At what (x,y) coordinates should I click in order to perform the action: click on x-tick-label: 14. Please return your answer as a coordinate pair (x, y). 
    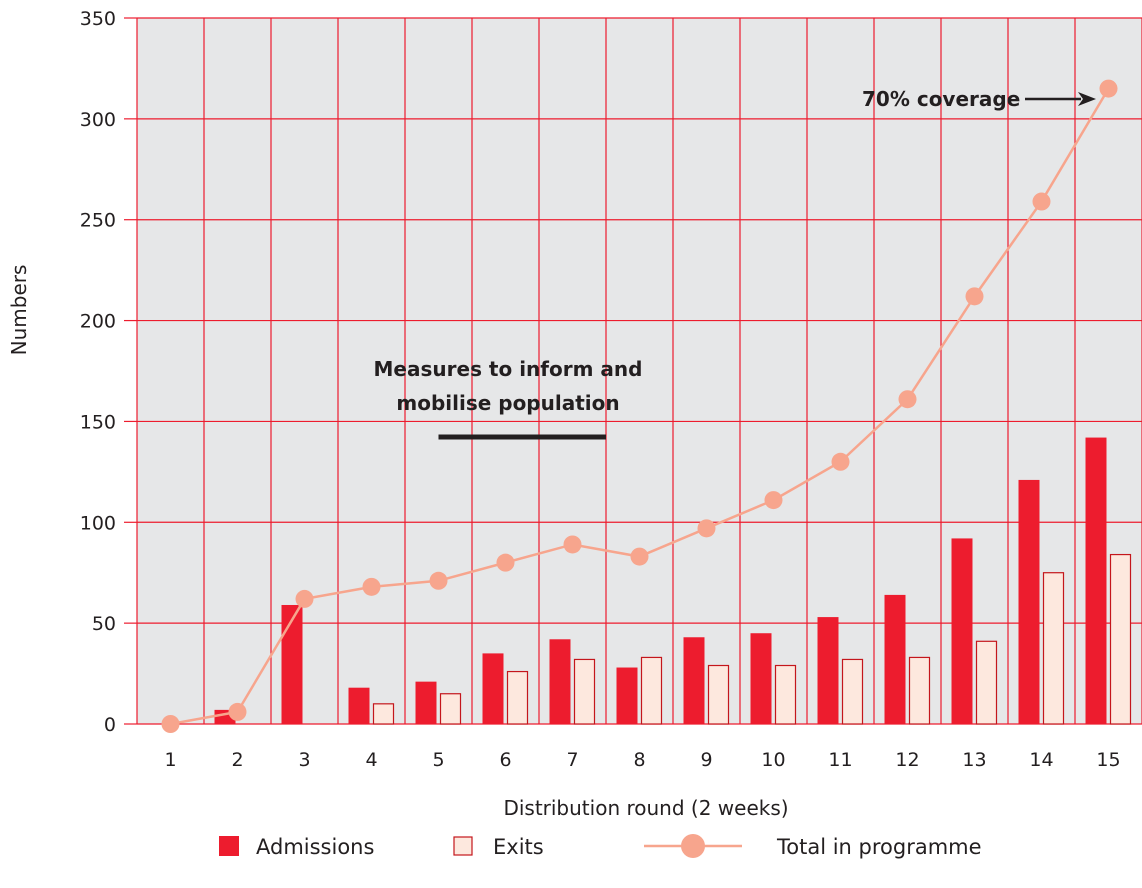
    Looking at the image, I should click on (1041, 760).